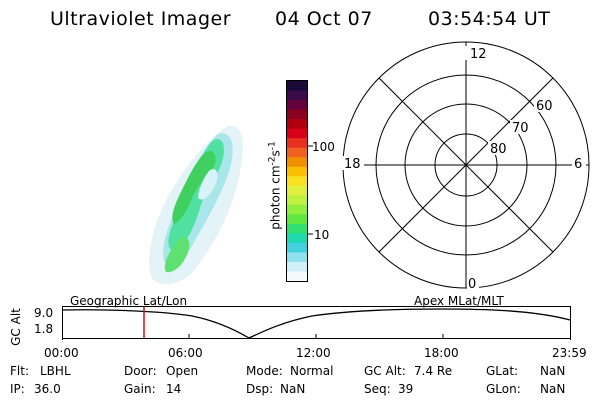 The image size is (600, 400). Describe the element at coordinates (498, 149) in the screenshot. I see `lat-80-label: 80` at that location.